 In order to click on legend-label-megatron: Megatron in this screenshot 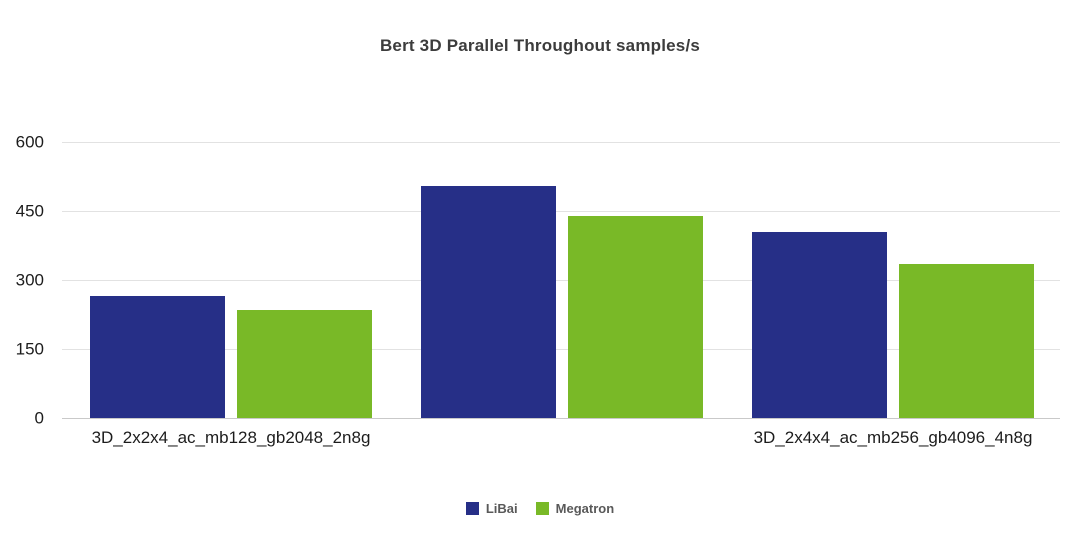, I will do `click(585, 508)`.